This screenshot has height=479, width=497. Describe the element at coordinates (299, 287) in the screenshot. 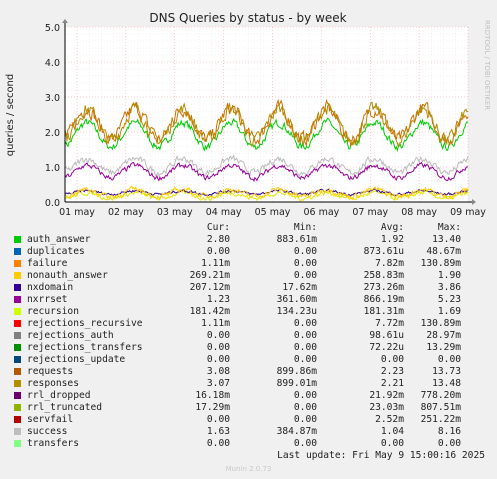

I see `legend-value-min: 17.62m` at that location.